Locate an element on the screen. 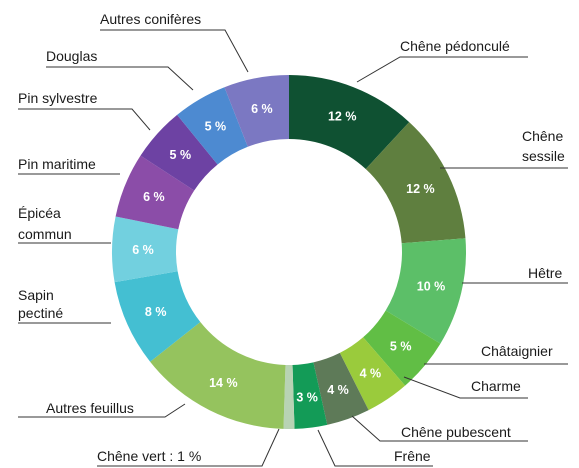 This screenshot has width=579, height=468. slice-chene-sessile is located at coordinates (415, 183).